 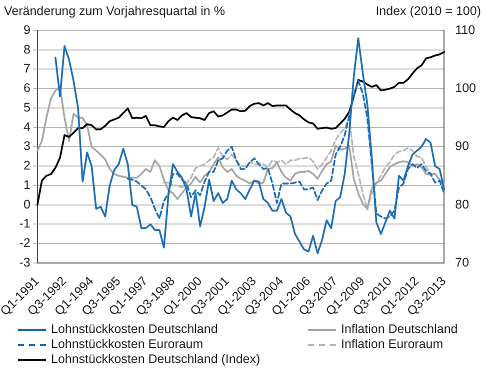 What do you see at coordinates (24, 262) in the screenshot?
I see `y-tick-label: -3` at bounding box center [24, 262].